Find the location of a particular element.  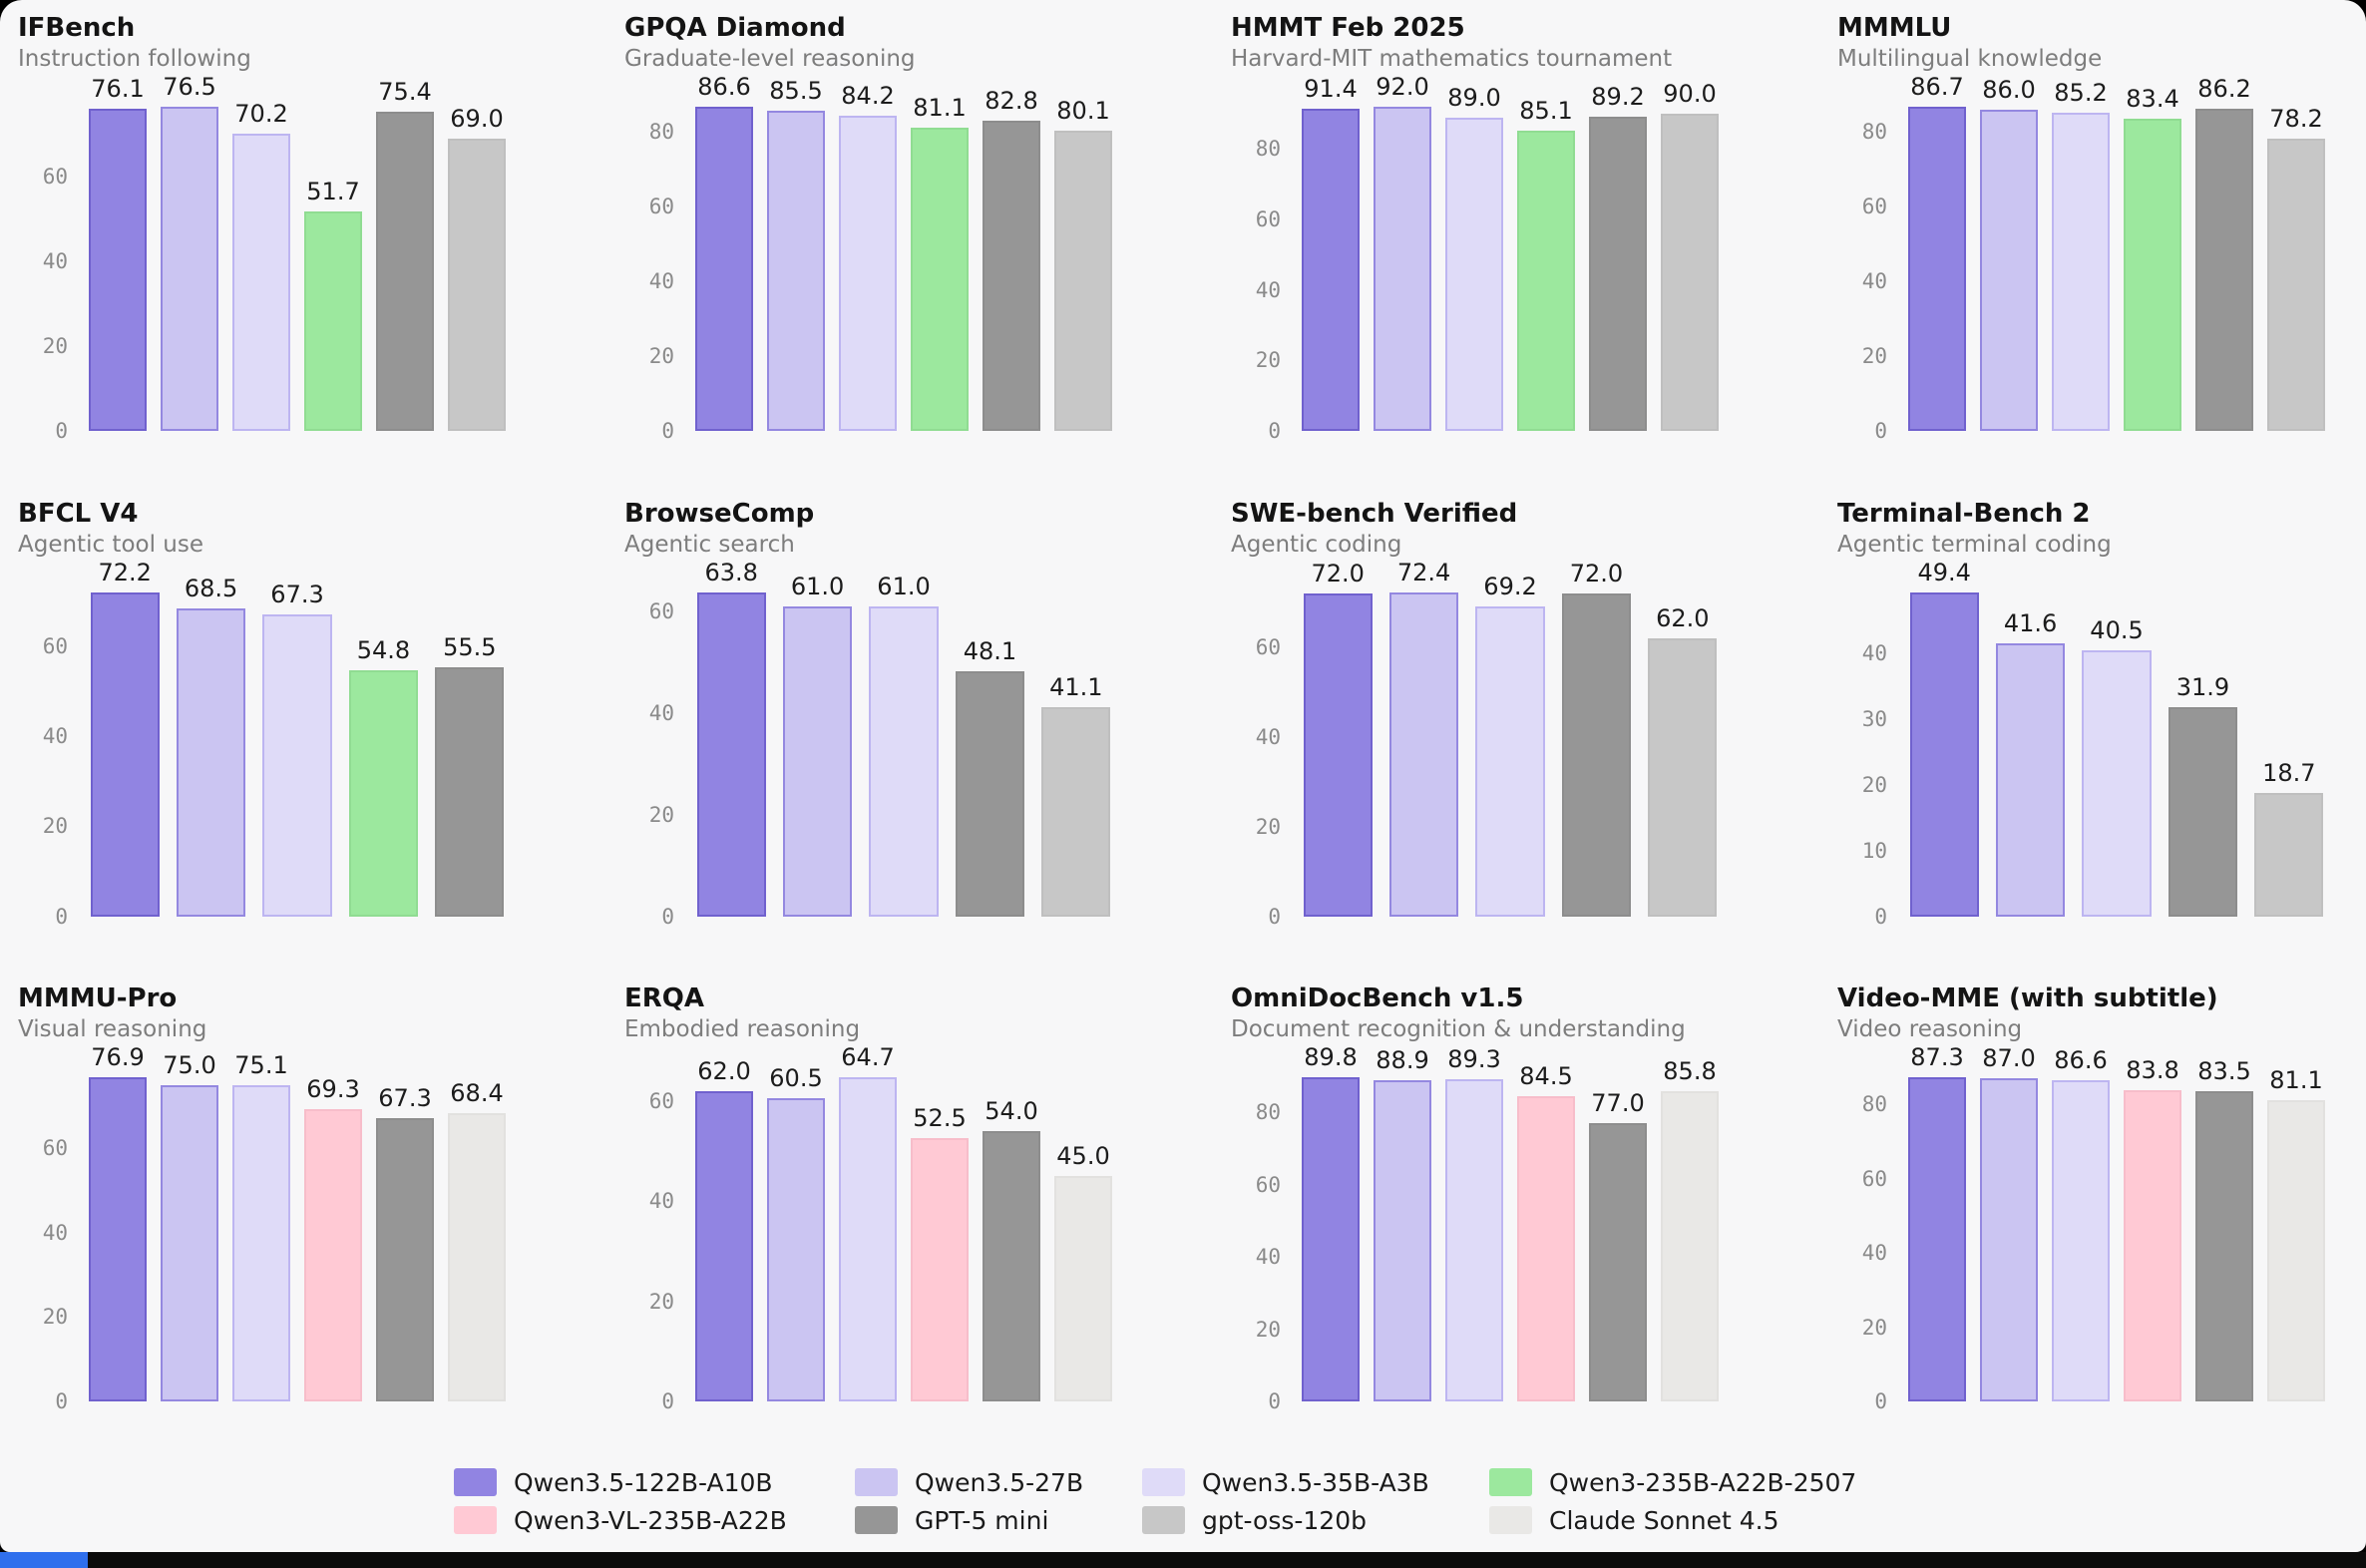

bar-value-label: 41.6 is located at coordinates (2031, 623).